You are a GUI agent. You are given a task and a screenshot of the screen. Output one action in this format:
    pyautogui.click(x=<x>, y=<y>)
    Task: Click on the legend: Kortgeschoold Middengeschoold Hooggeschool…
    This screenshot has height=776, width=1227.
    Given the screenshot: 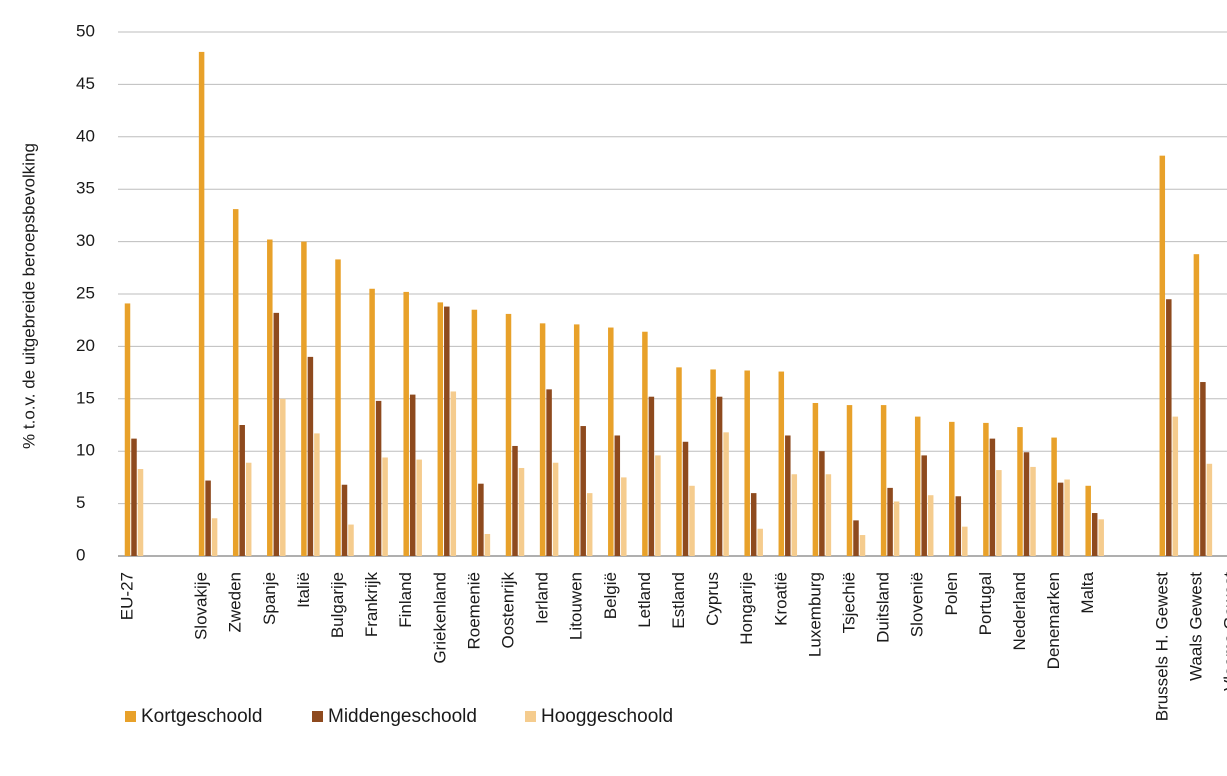 What is the action you would take?
    pyautogui.click(x=399, y=716)
    